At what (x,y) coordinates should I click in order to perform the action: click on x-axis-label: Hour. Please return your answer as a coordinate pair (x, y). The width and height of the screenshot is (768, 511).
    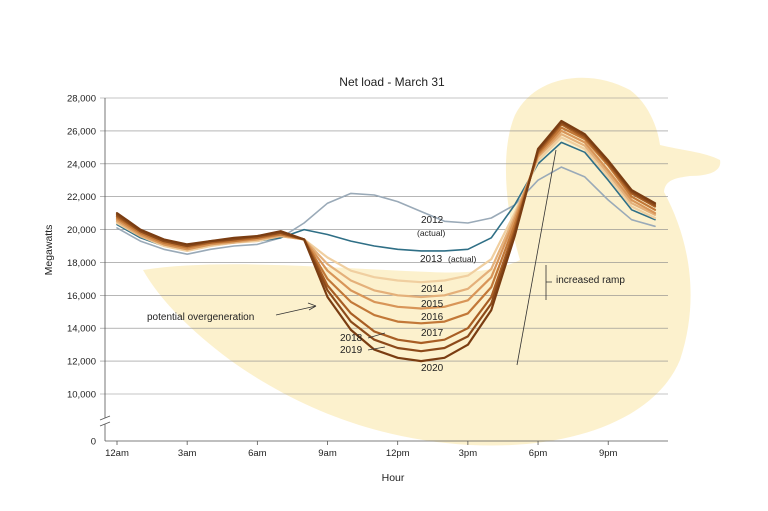
    Looking at the image, I should click on (393, 478).